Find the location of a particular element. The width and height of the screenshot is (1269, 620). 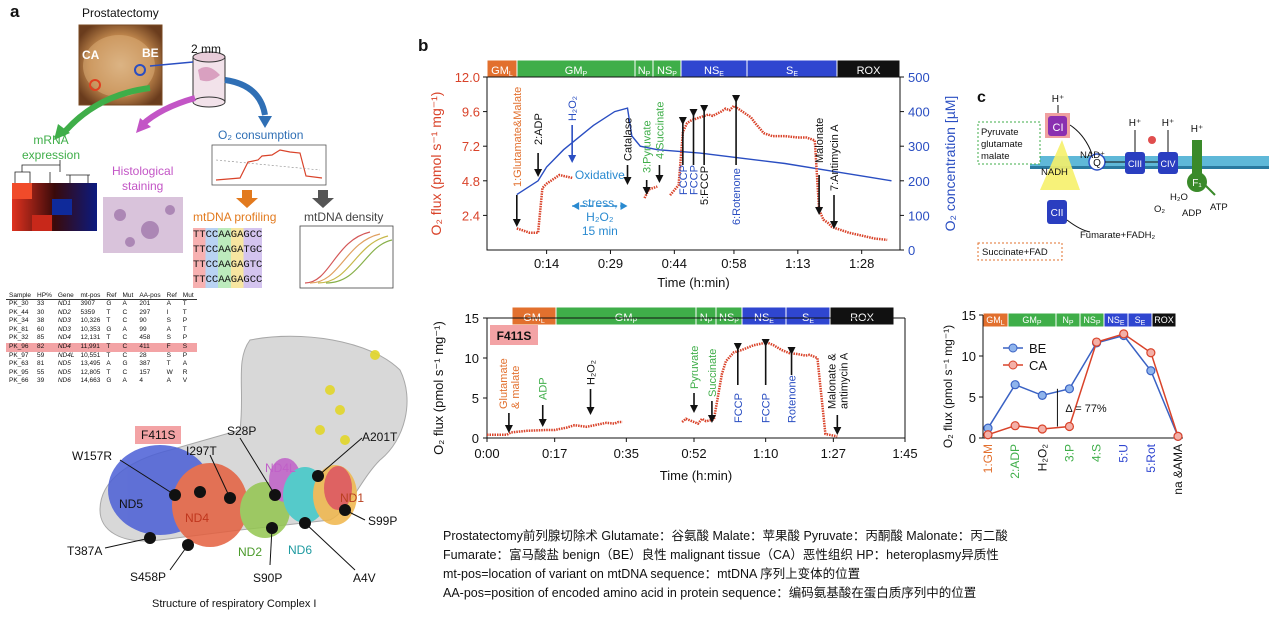

table-cell: ND5 is located at coordinates (64, 372).